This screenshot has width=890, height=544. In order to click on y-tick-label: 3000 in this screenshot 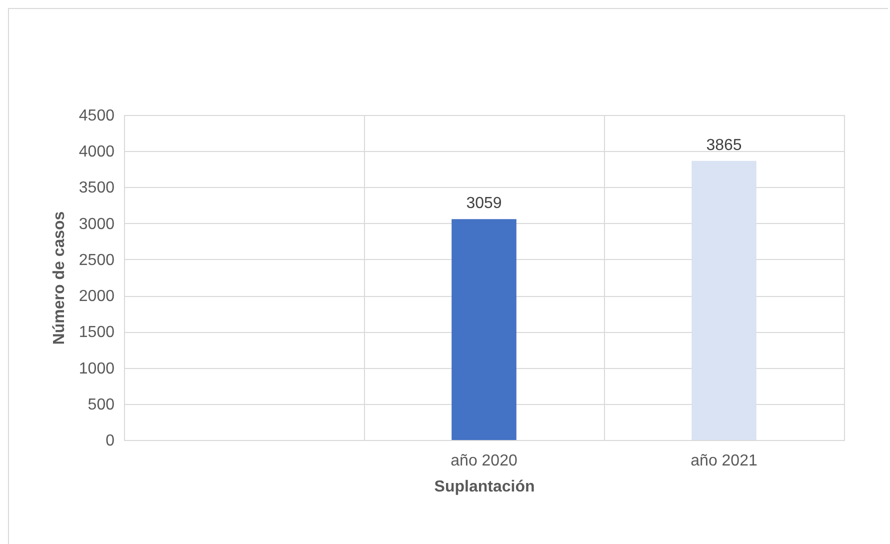, I will do `click(96, 224)`.